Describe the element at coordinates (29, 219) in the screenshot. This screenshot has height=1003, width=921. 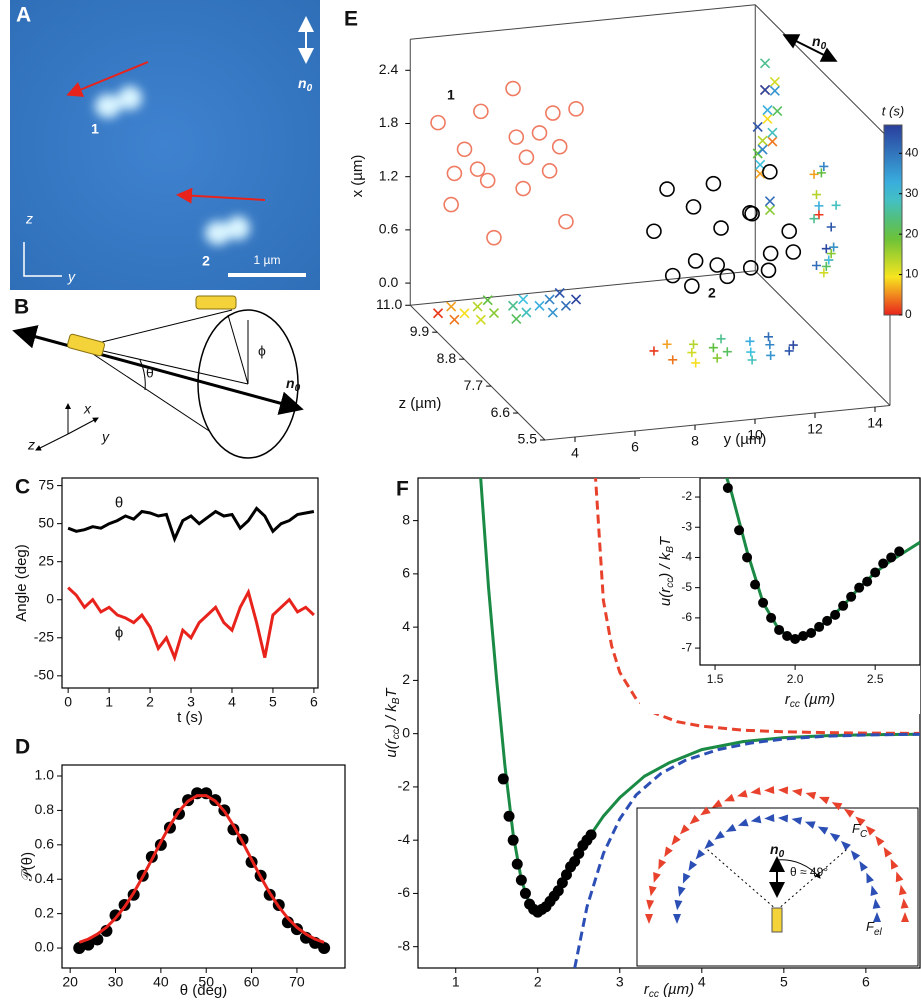
I see `axis-label: z` at that location.